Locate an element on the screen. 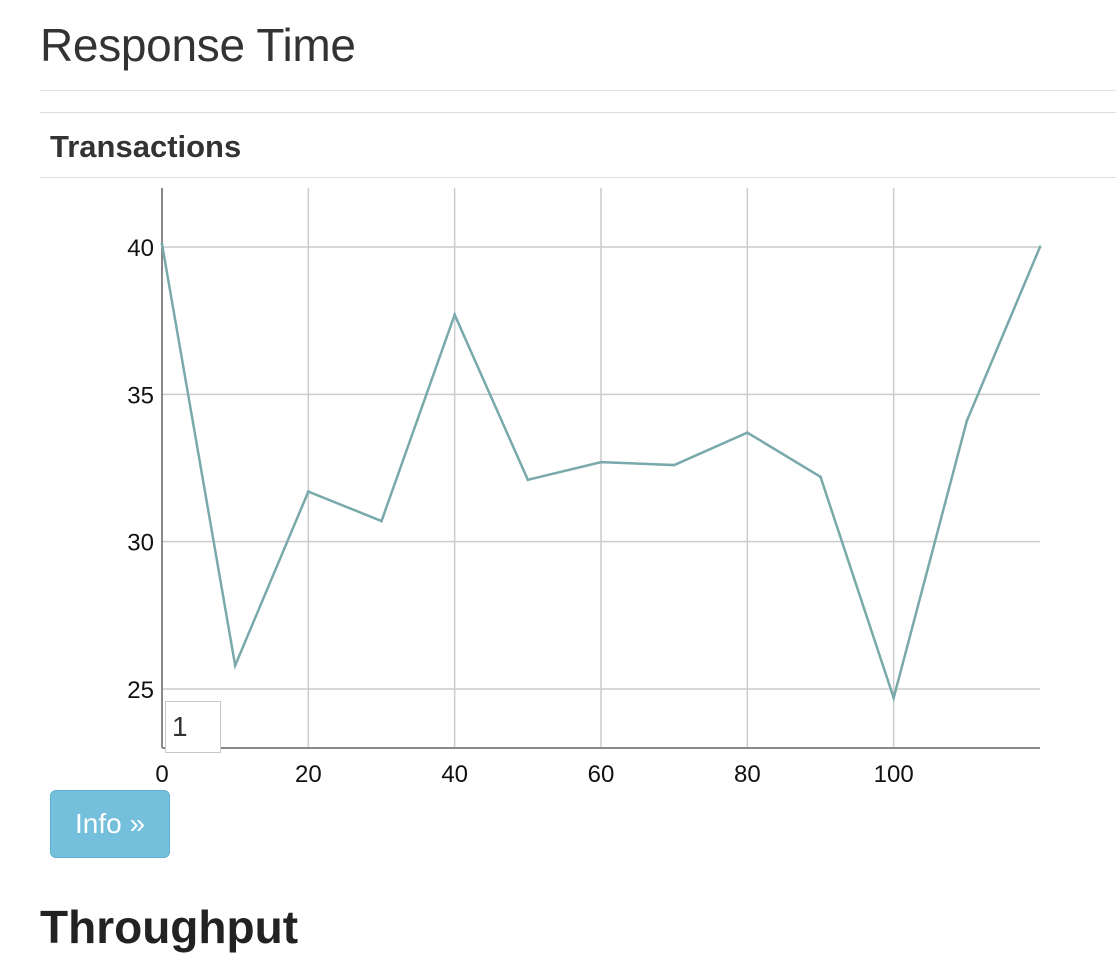  y-tick-label: 25 is located at coordinates (140, 690).